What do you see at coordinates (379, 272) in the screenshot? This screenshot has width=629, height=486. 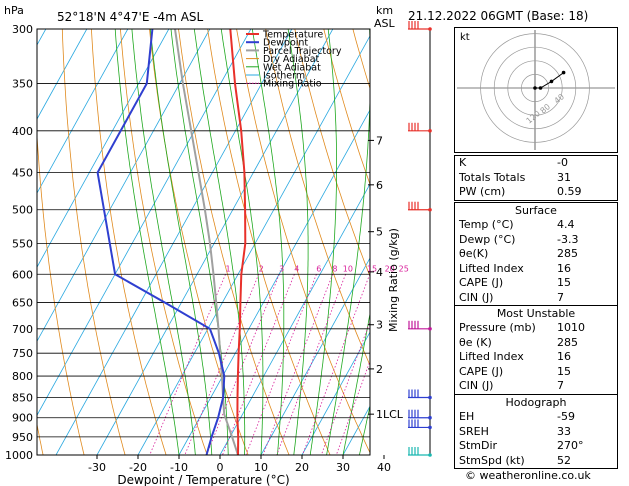 I see `km-tick-label: 4` at bounding box center [379, 272].